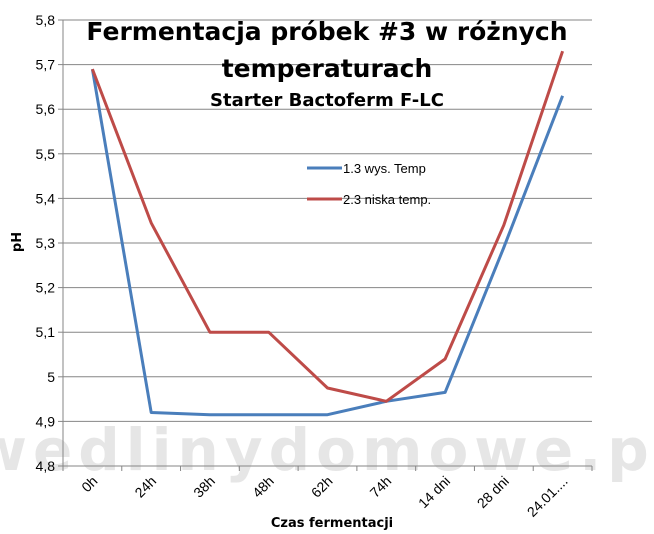 The image size is (654, 534). Describe the element at coordinates (17, 242) in the screenshot. I see `y-axis-title: pH` at that location.